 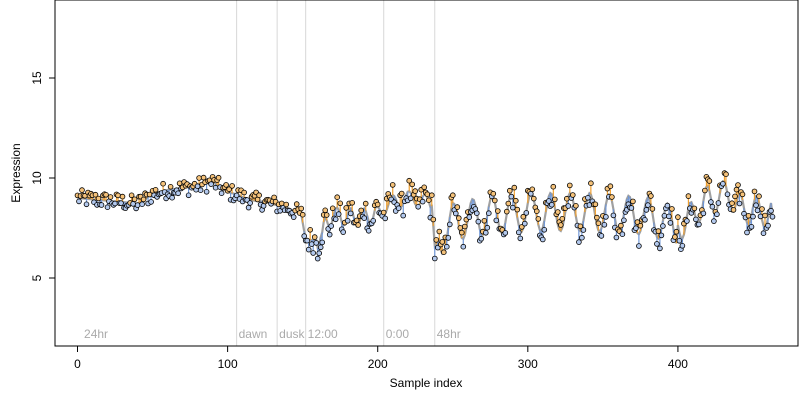 What do you see at coordinates (678, 364) in the screenshot?
I see `x-tick-label-4: 400` at bounding box center [678, 364].